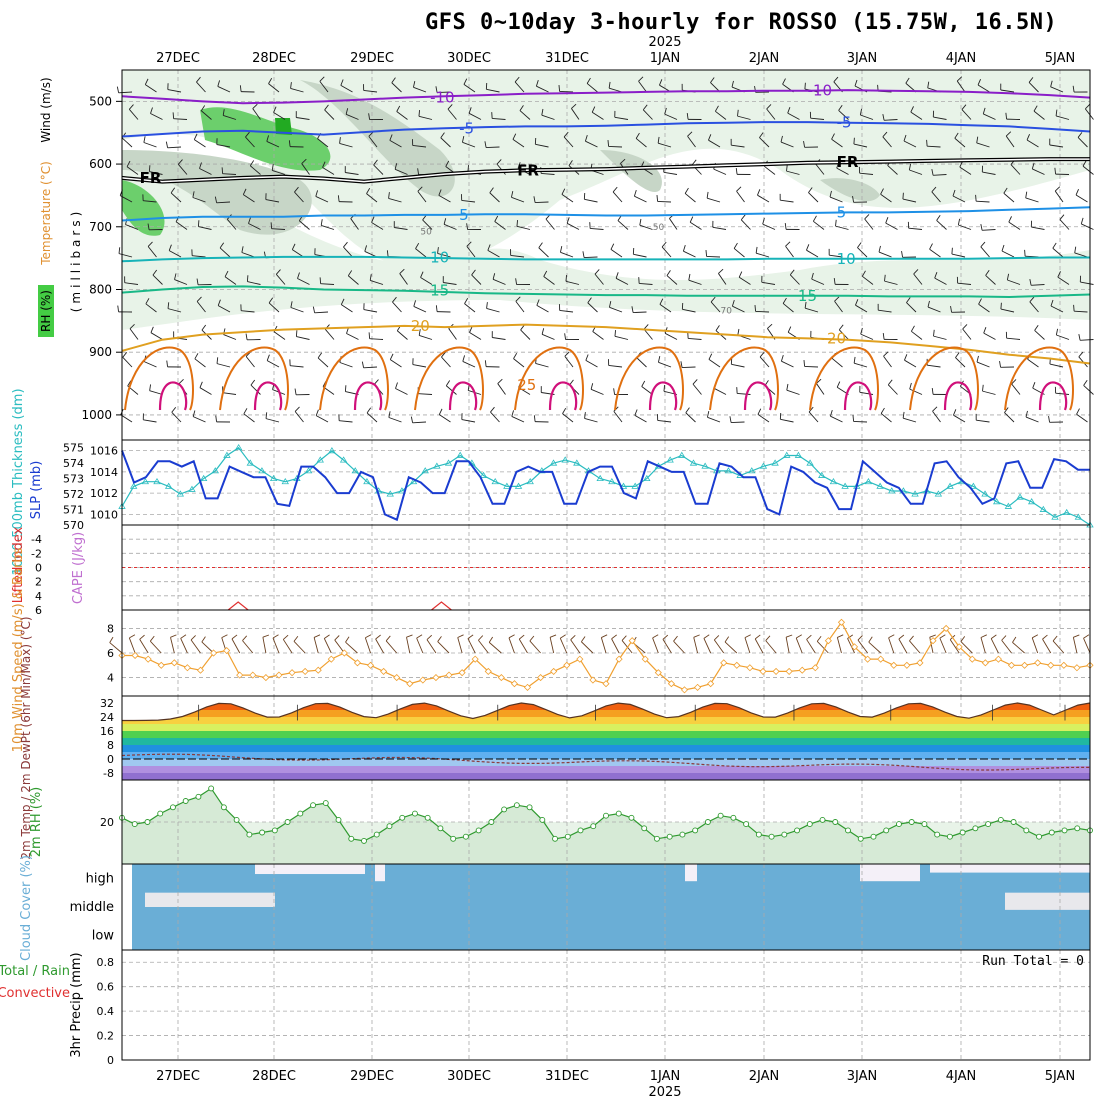  What do you see at coordinates (107, 717) in the screenshot?
I see `temp-tick-label: 24` at bounding box center [107, 717].